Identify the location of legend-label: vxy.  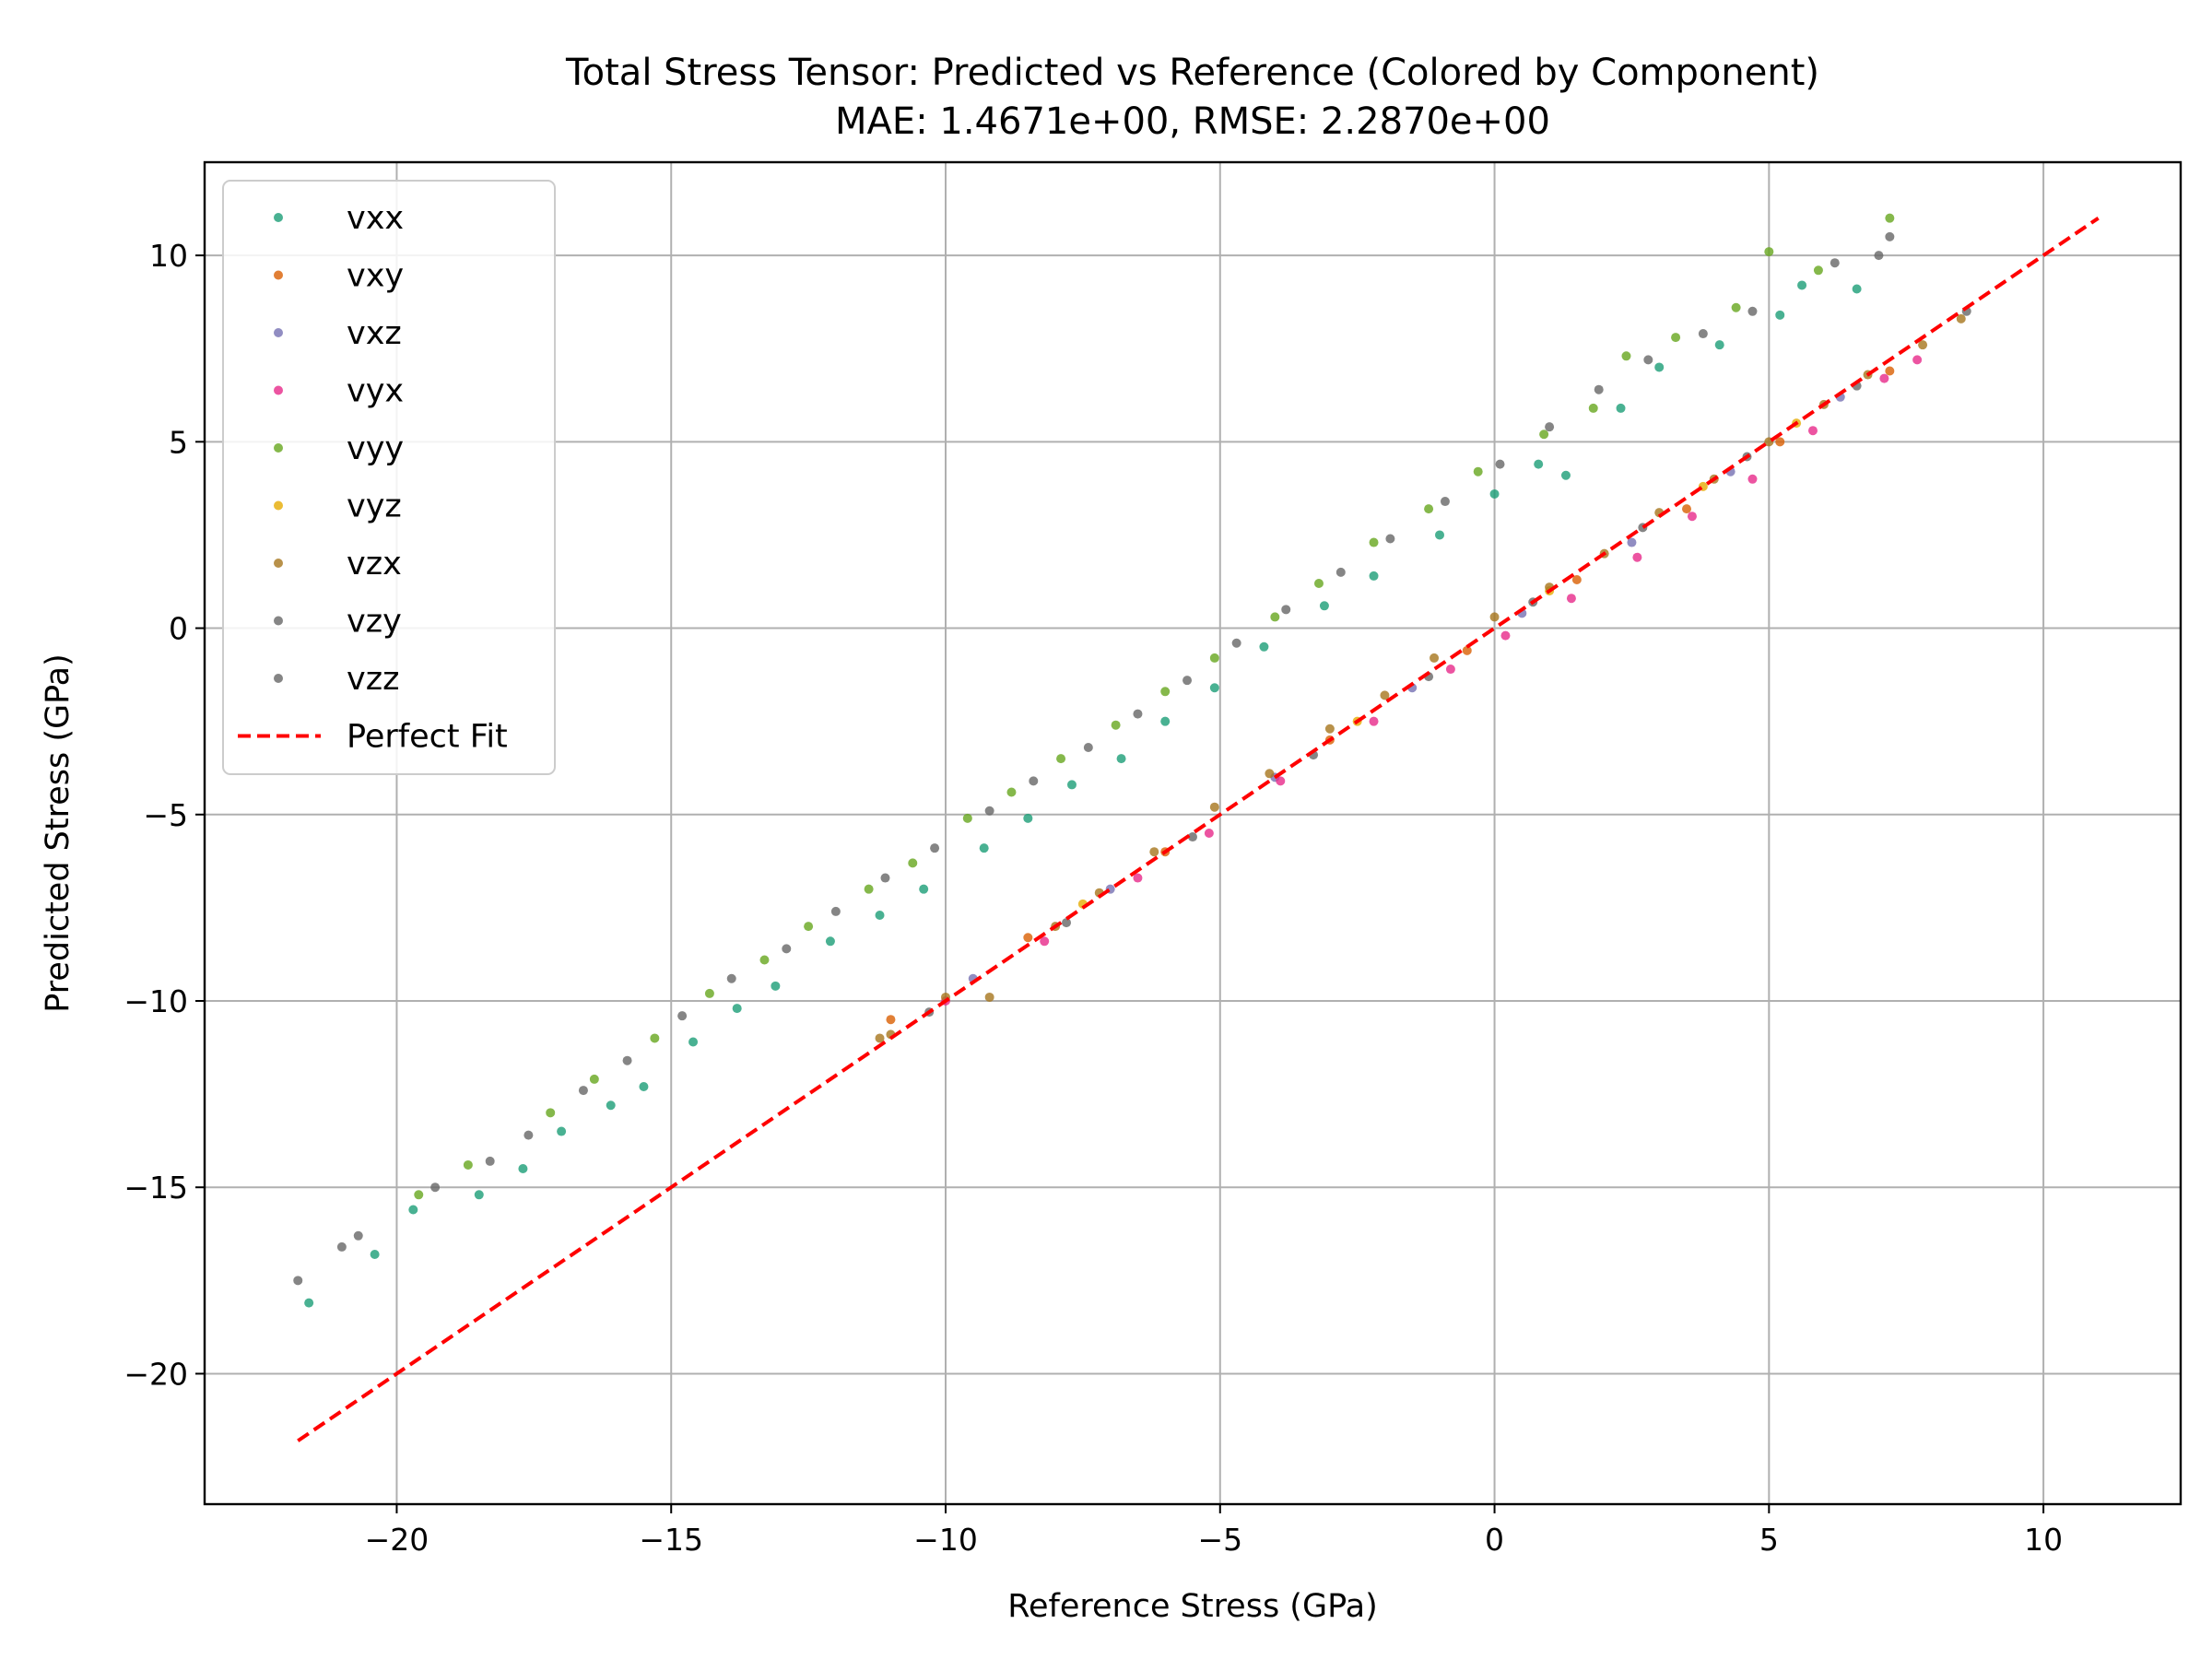
(375, 276).